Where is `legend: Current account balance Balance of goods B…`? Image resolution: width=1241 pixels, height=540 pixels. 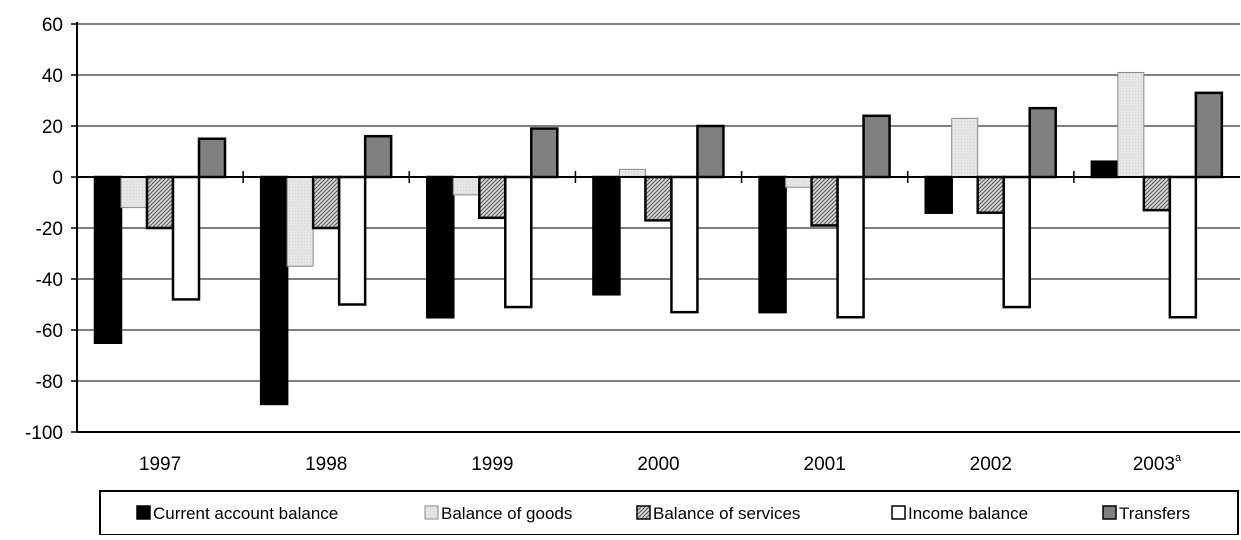 legend: Current account balance Balance of goods B… is located at coordinates (669, 513).